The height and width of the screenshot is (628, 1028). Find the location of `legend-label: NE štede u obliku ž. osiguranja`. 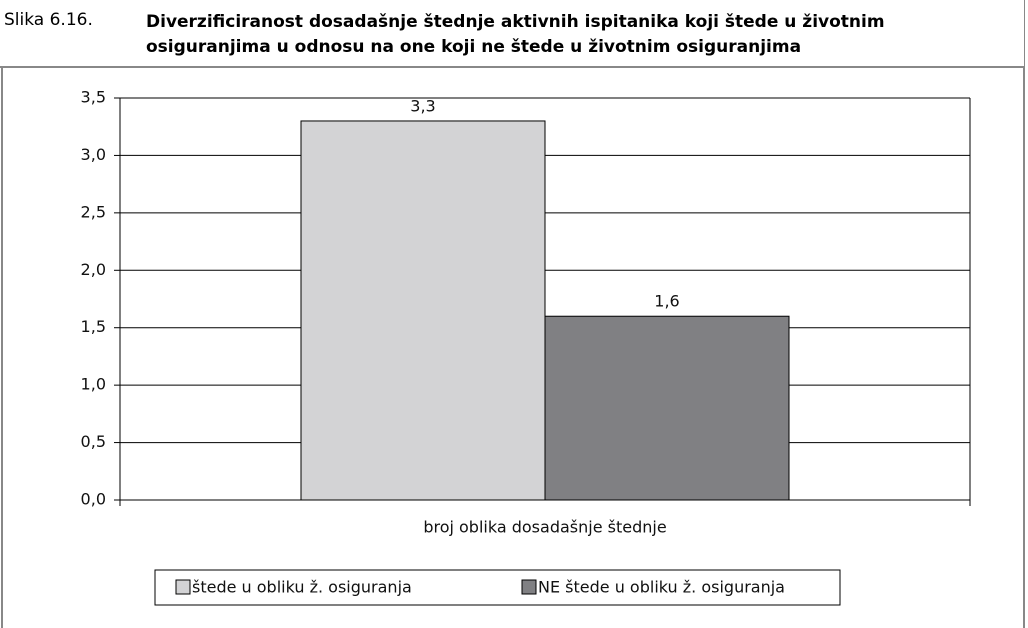

legend-label: NE štede u obliku ž. osiguranja is located at coordinates (661, 587).